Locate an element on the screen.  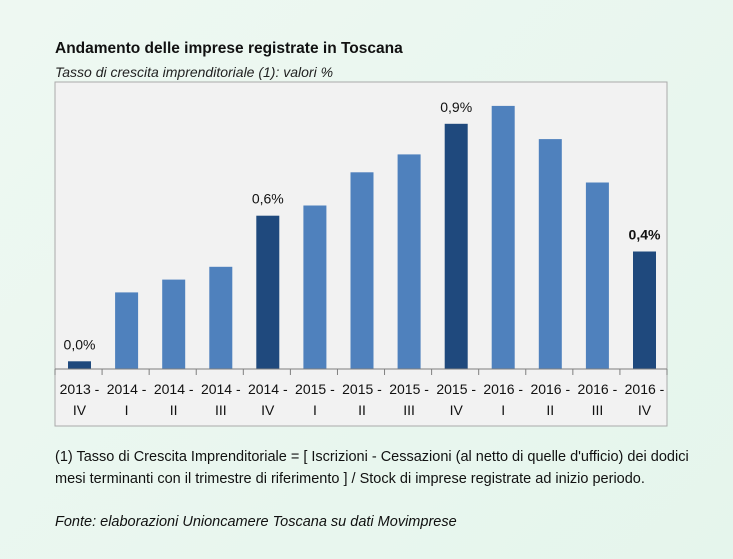
data-label: 0,9% is located at coordinates (456, 107).